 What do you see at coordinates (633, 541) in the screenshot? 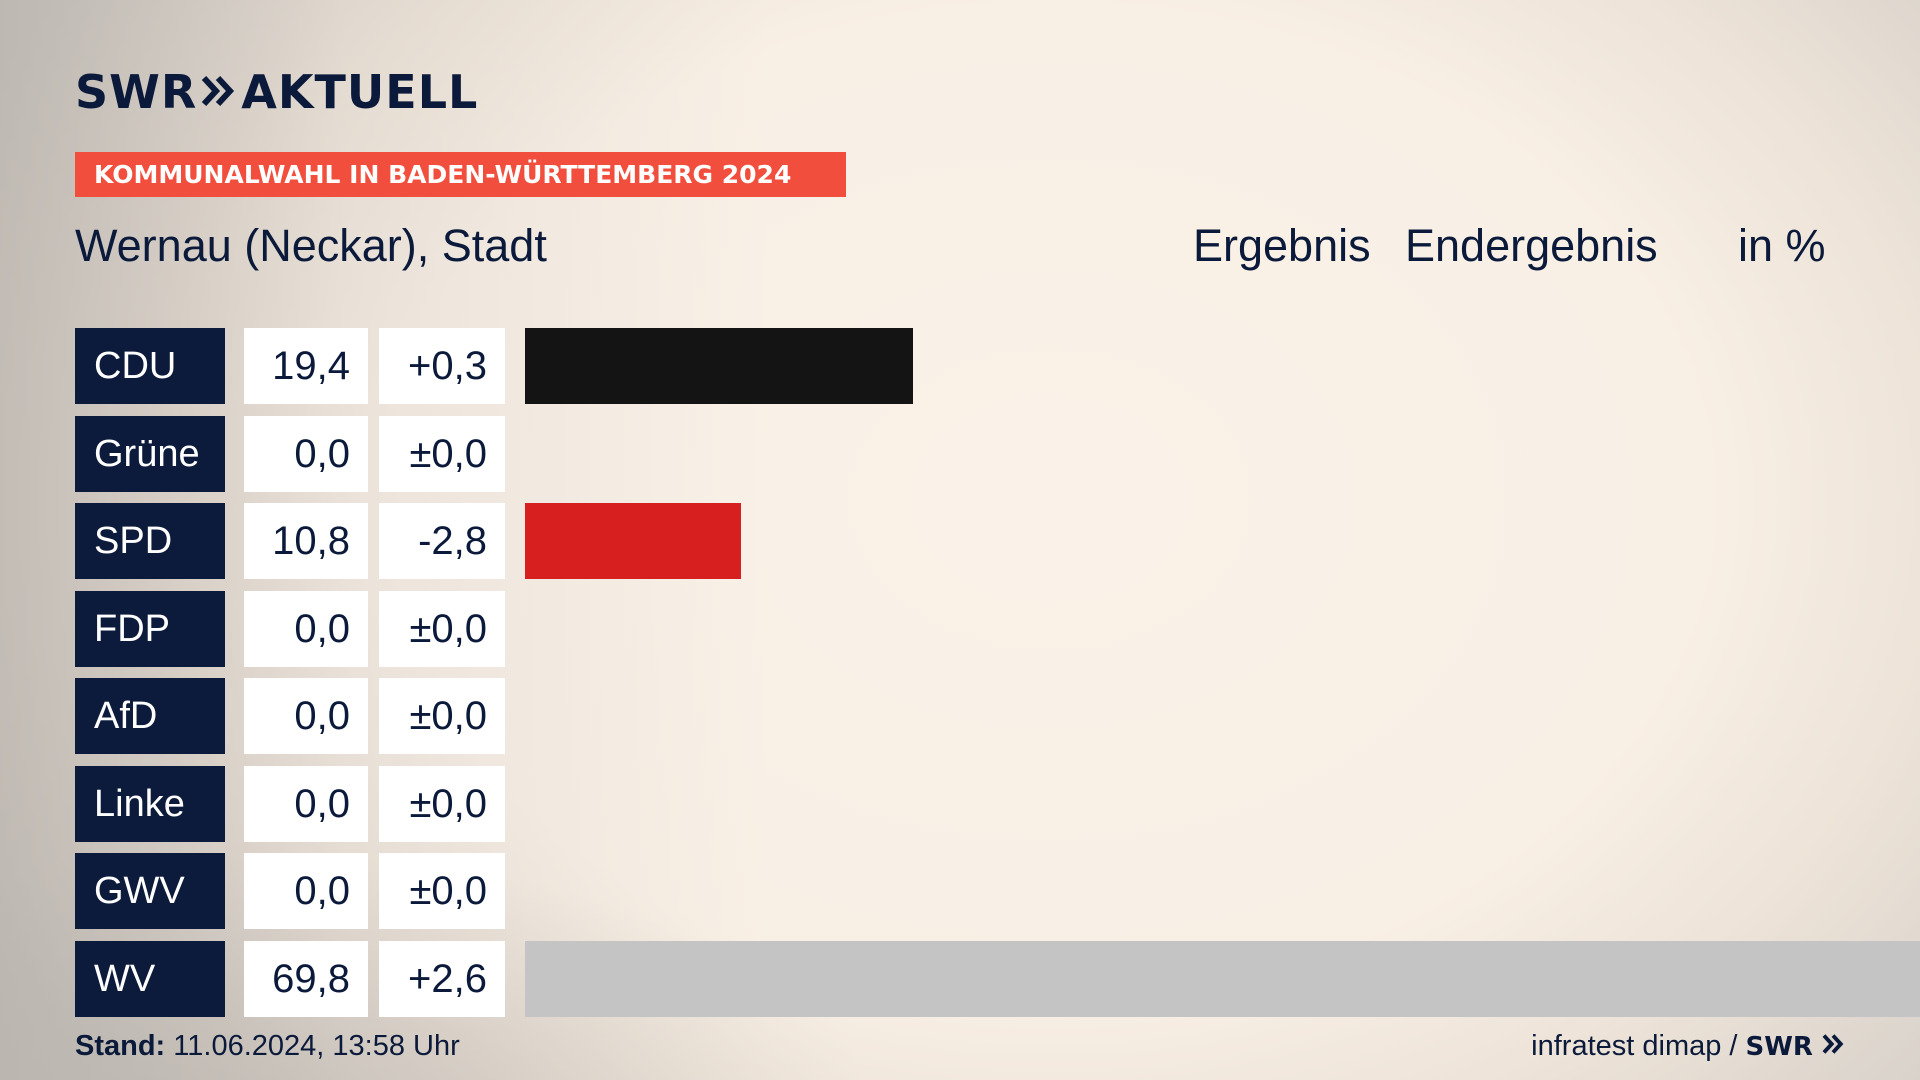
I see `bar-spd` at bounding box center [633, 541].